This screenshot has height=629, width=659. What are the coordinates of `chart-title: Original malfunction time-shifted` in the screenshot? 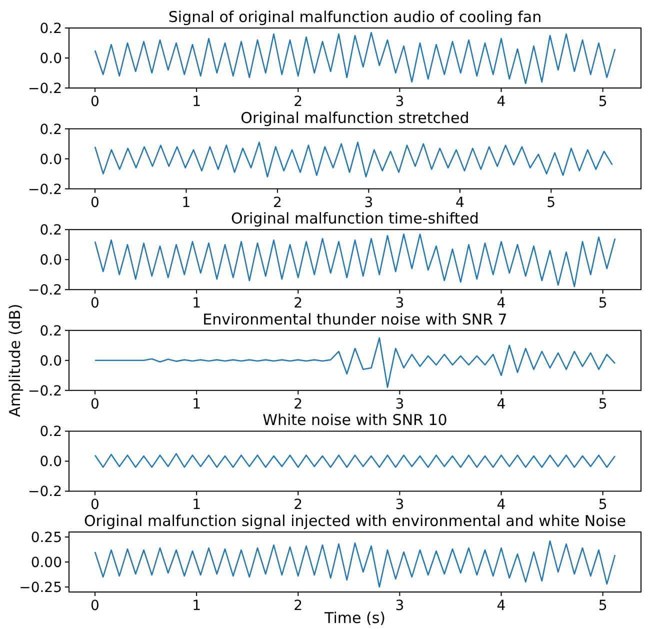 It's located at (355, 219).